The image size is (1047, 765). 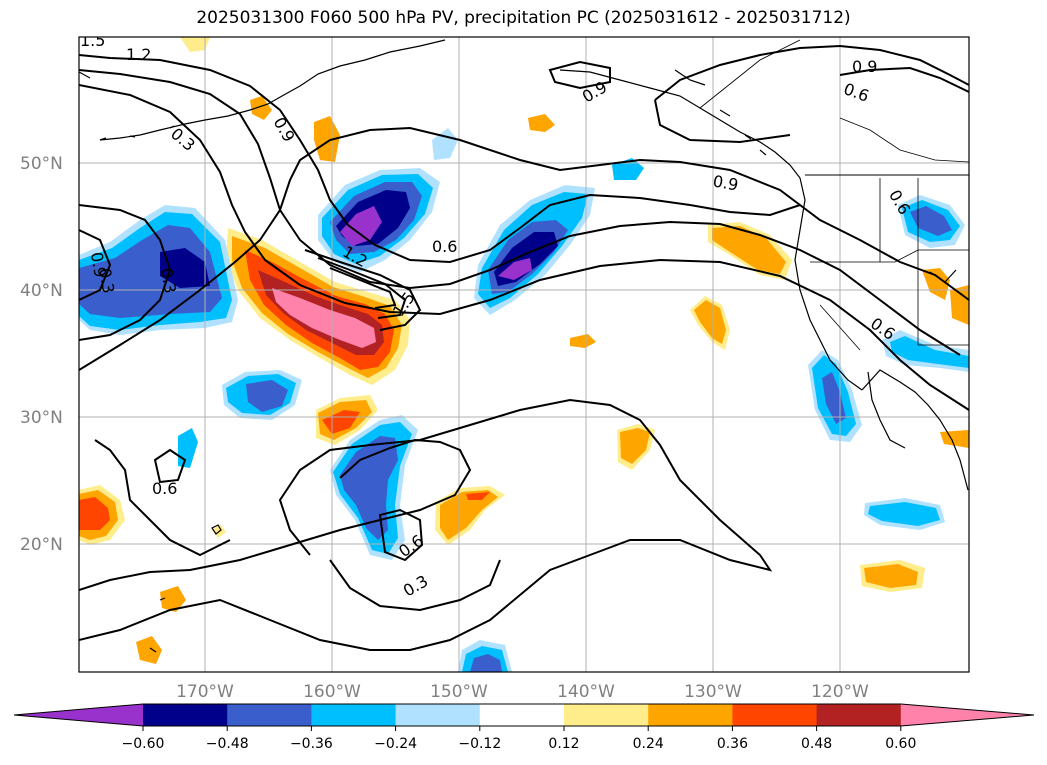 What do you see at coordinates (379, 220) in the screenshot?
I see `negative-anomaly-north` at bounding box center [379, 220].